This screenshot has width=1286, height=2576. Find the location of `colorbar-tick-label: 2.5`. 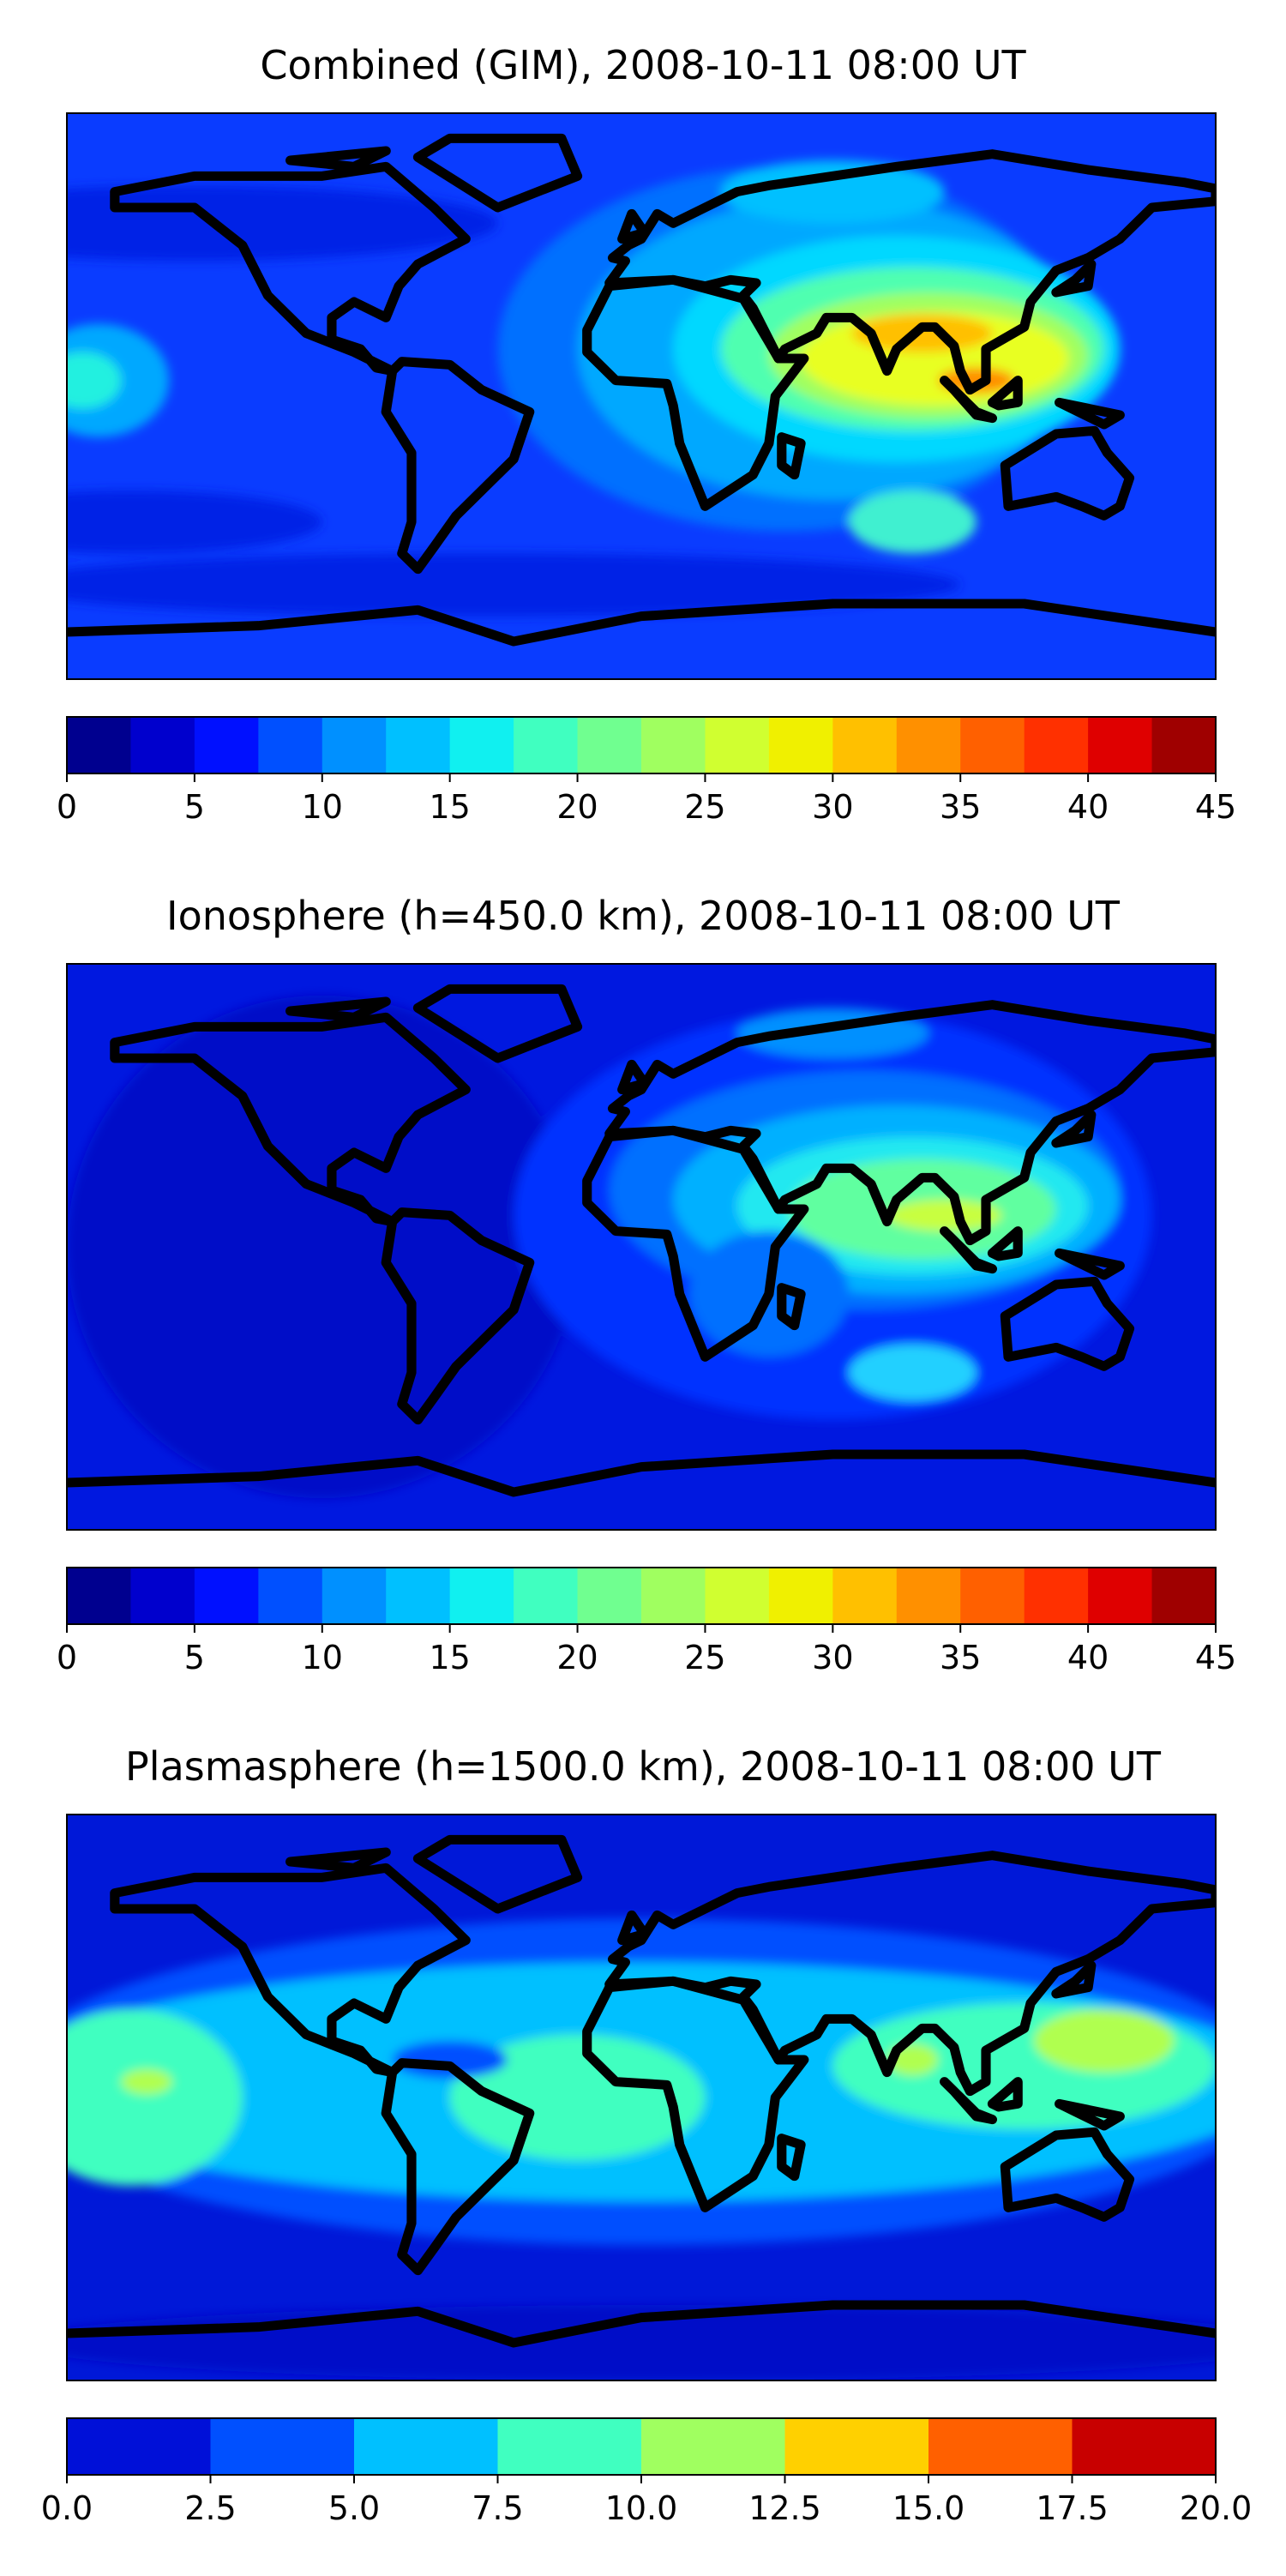

colorbar-tick-label: 2.5 is located at coordinates (210, 2508).